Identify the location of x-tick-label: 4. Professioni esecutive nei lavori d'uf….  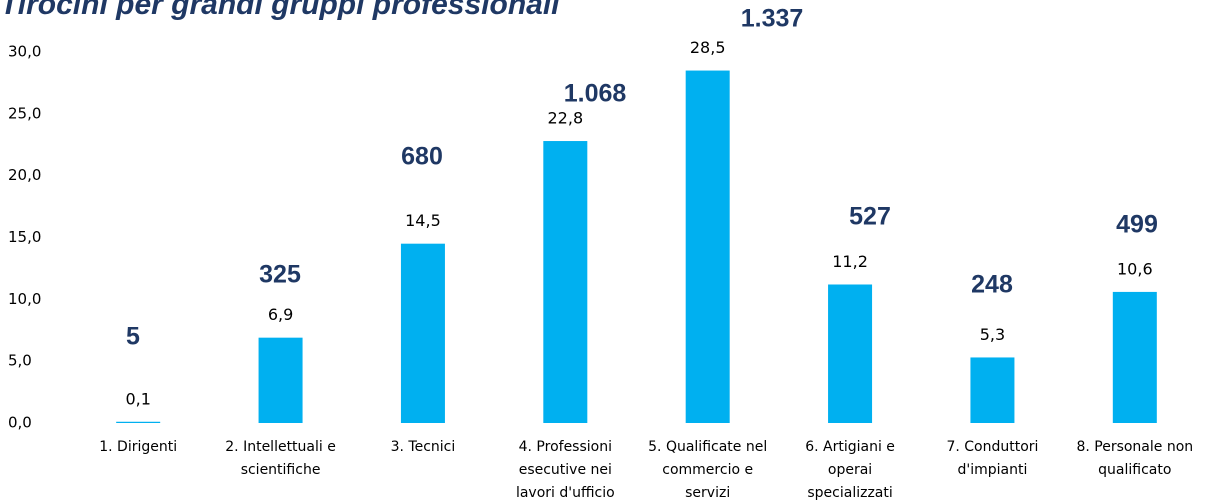
(565, 470).